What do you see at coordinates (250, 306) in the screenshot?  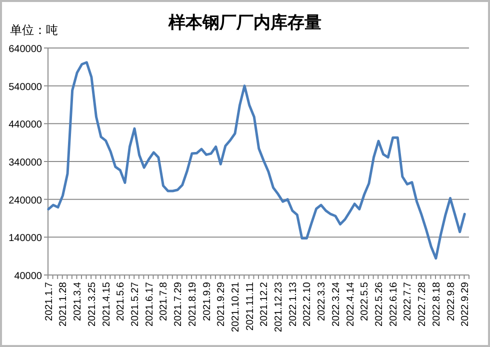 I see `x-tick-label: 2021.11.11` at bounding box center [250, 306].